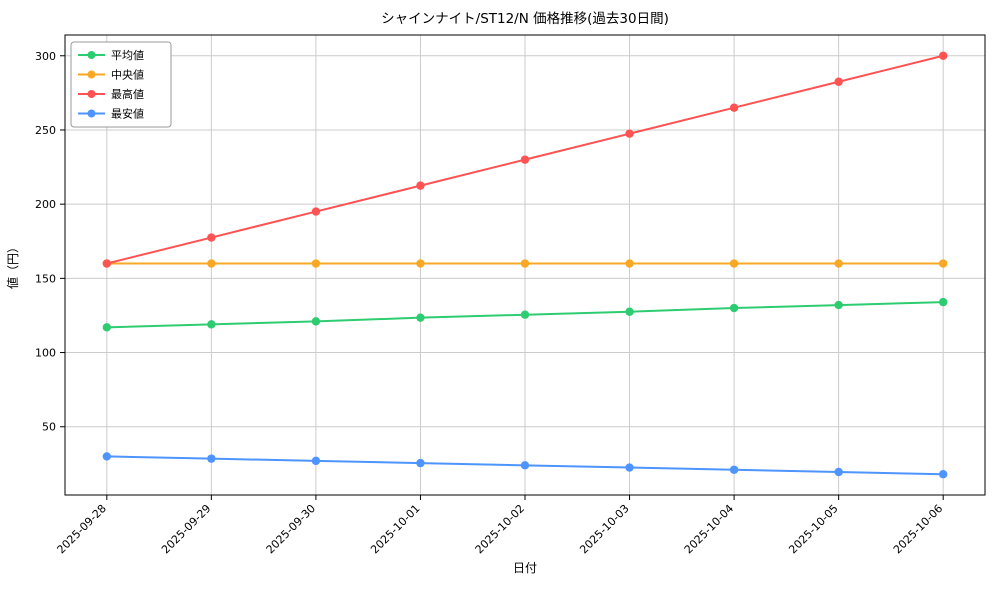  I want to click on legend-item: 最高値, so click(111, 94).